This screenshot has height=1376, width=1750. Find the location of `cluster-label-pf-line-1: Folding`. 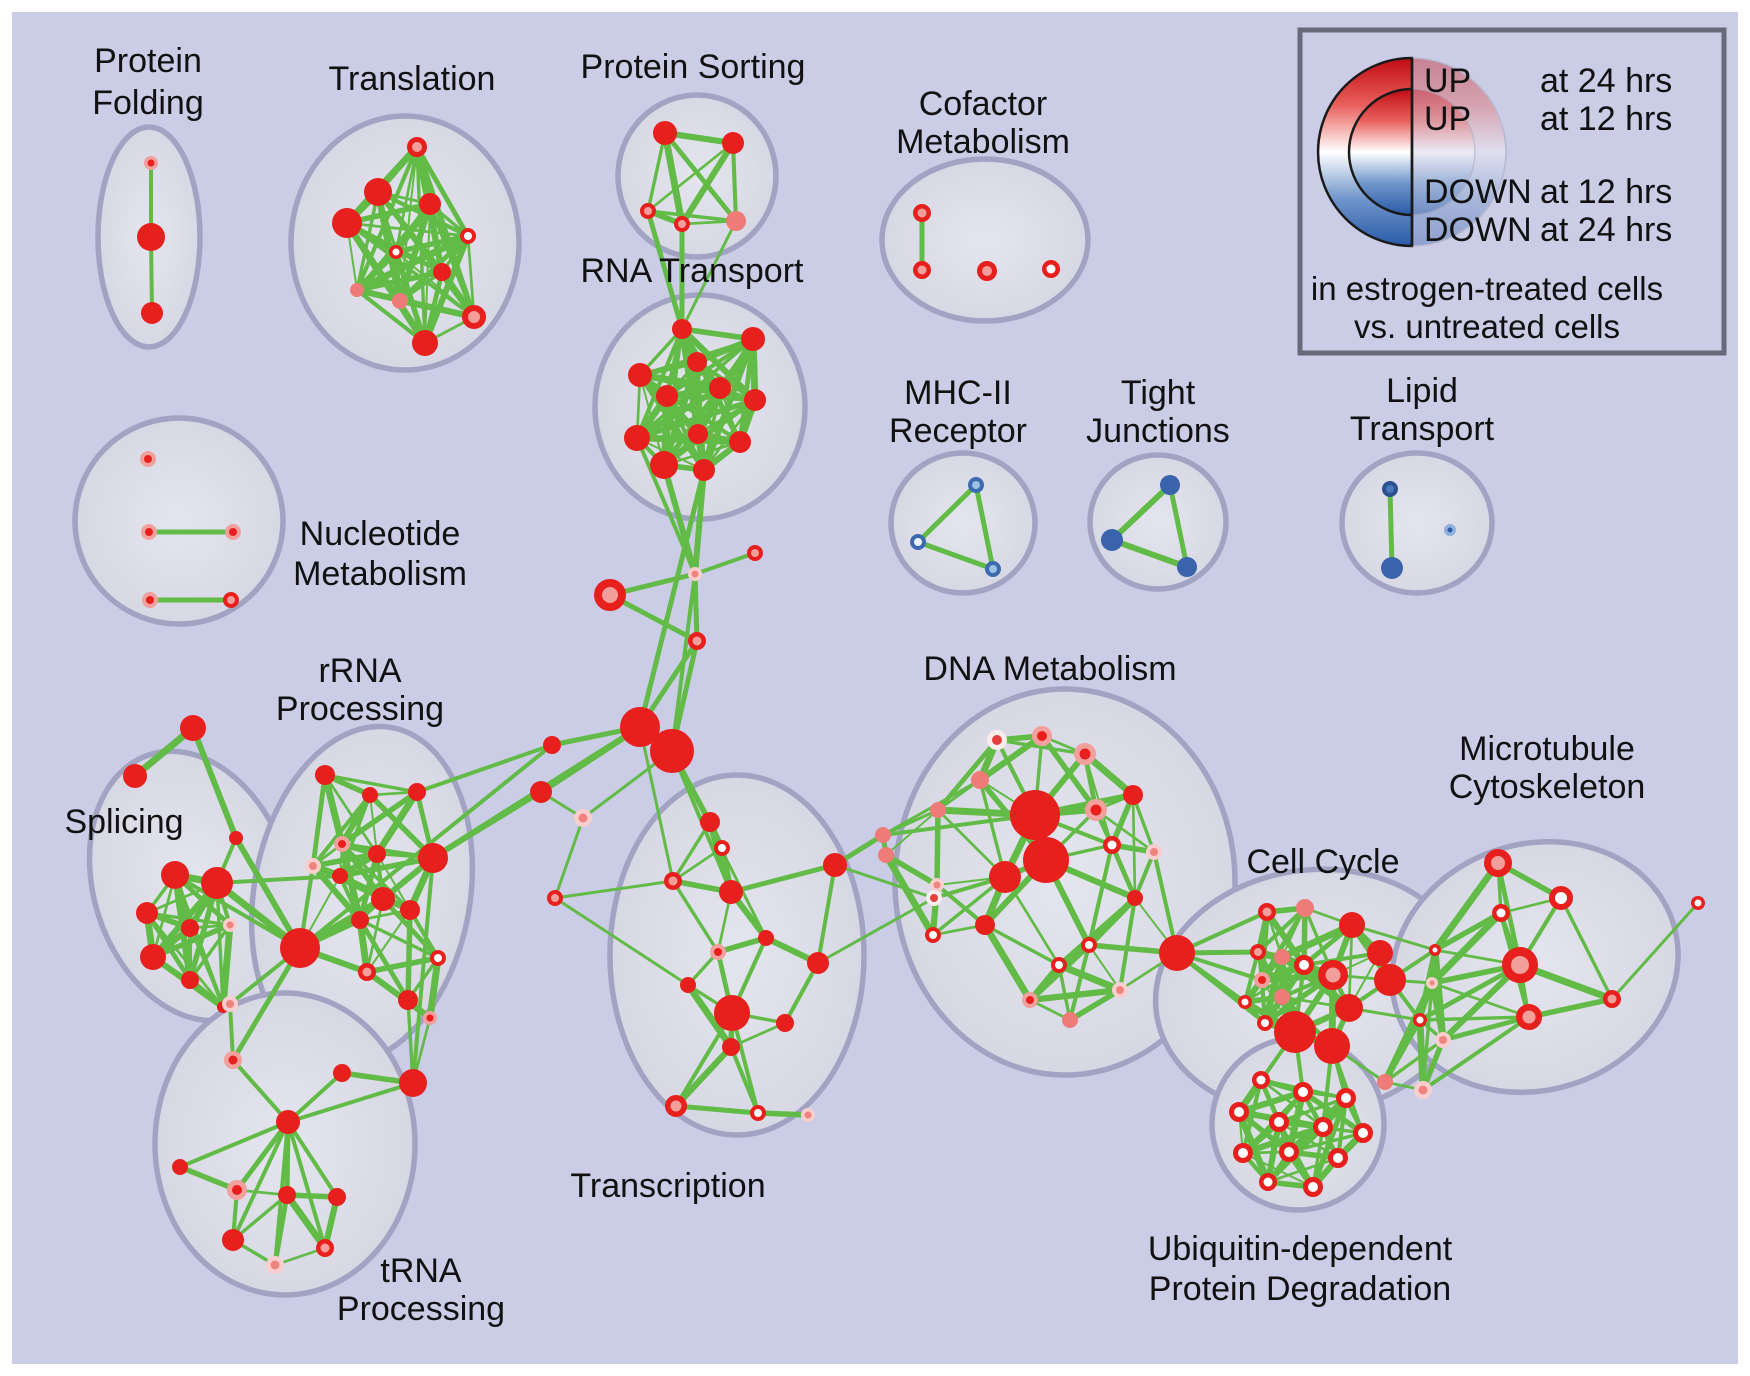

cluster-label-pf-line-1: Folding is located at coordinates (148, 103).